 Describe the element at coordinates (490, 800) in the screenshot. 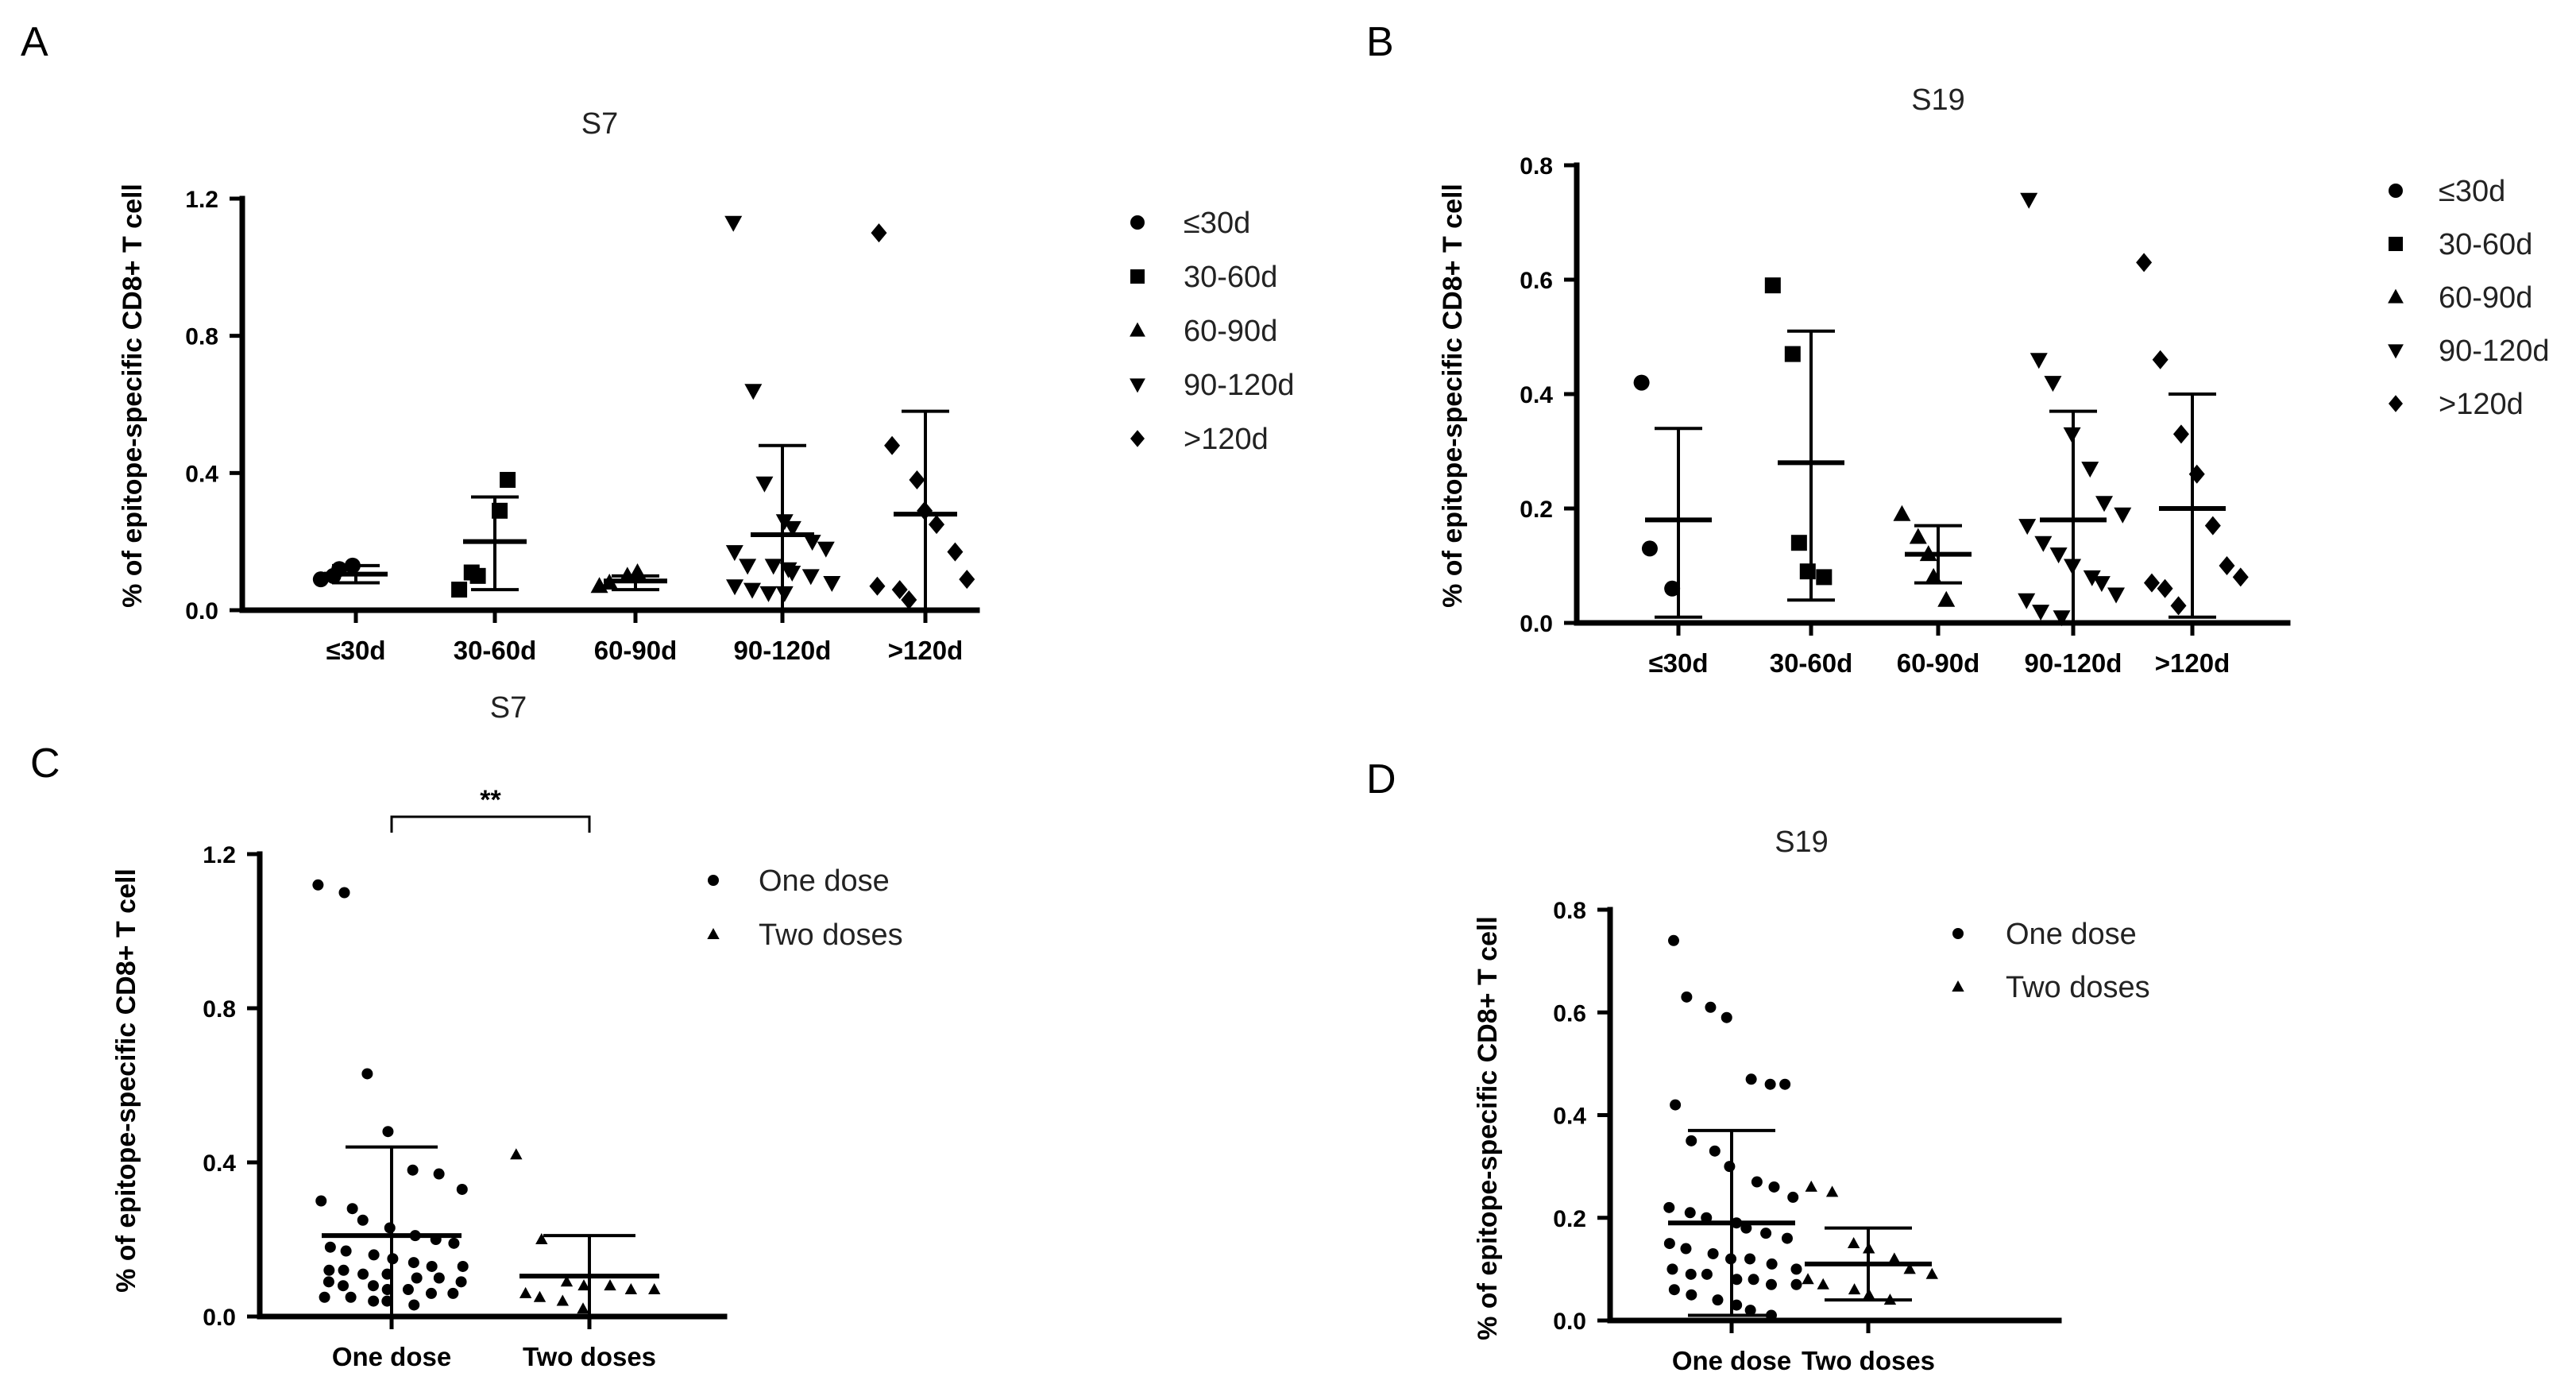

I see `significance-label: **` at that location.